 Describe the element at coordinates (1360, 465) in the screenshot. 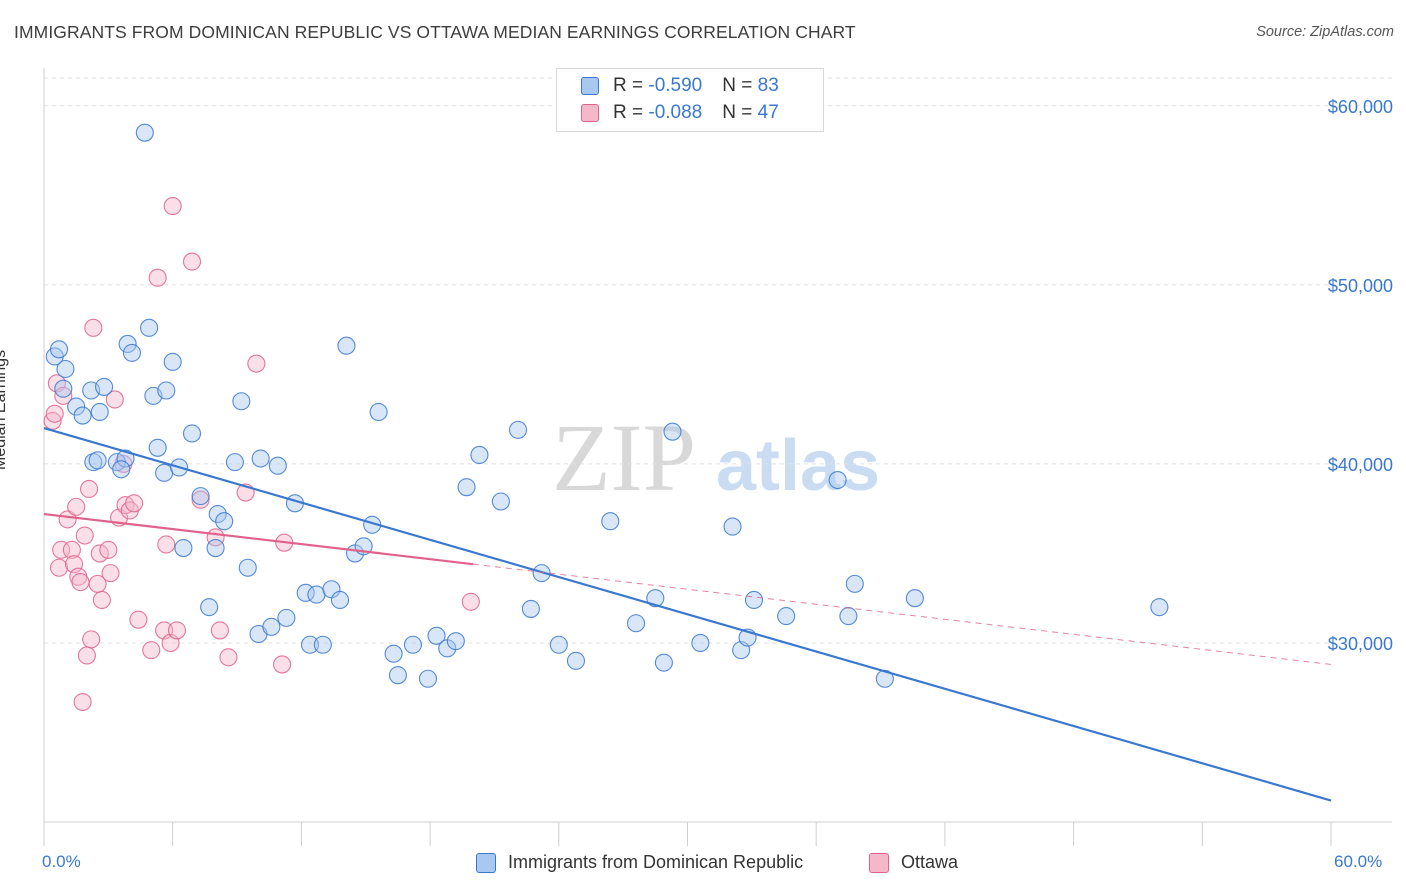

I see `y-tick-label: $40,000` at that location.